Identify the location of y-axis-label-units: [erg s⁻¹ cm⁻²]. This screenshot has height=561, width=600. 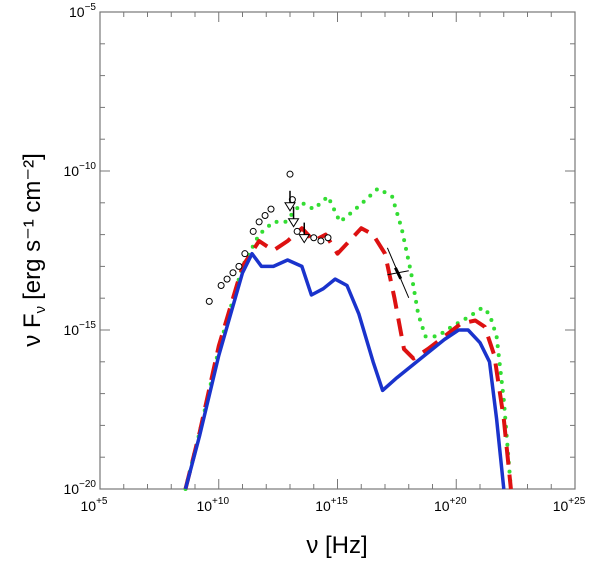
(32, 226).